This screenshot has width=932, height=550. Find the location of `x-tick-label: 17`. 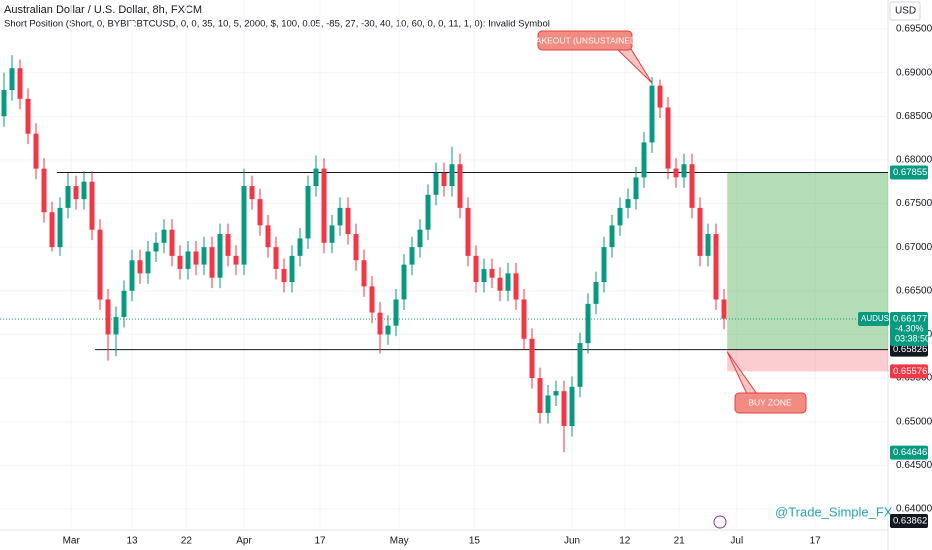

x-tick-label: 17 is located at coordinates (816, 541).